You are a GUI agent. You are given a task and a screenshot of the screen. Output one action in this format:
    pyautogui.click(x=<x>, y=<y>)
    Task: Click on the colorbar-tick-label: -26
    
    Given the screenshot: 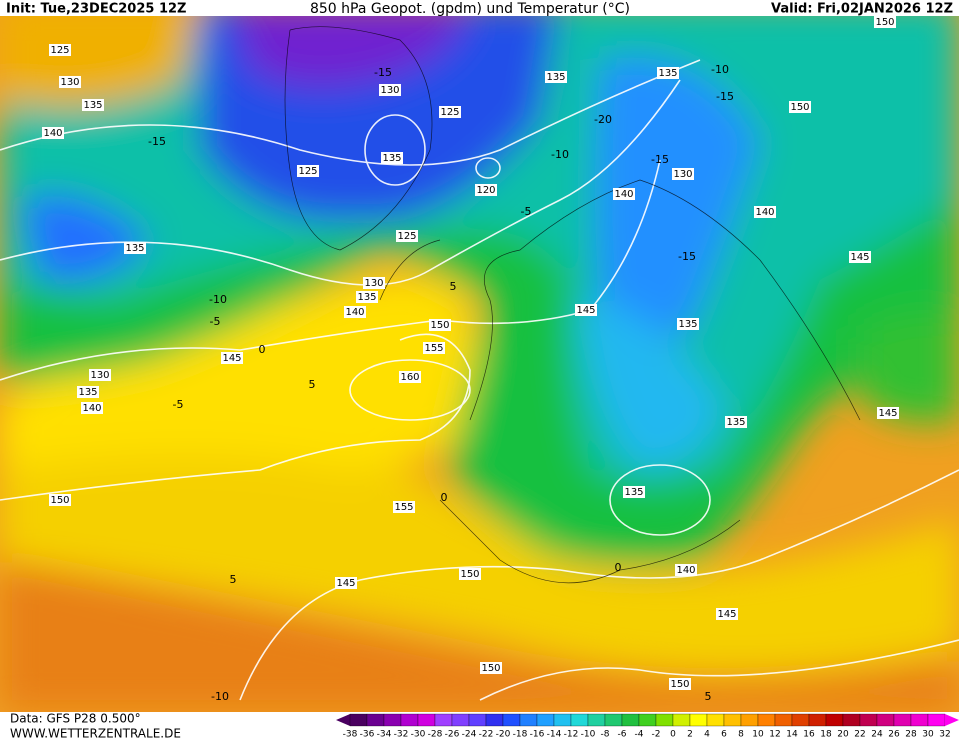 What is the action you would take?
    pyautogui.click(x=452, y=735)
    